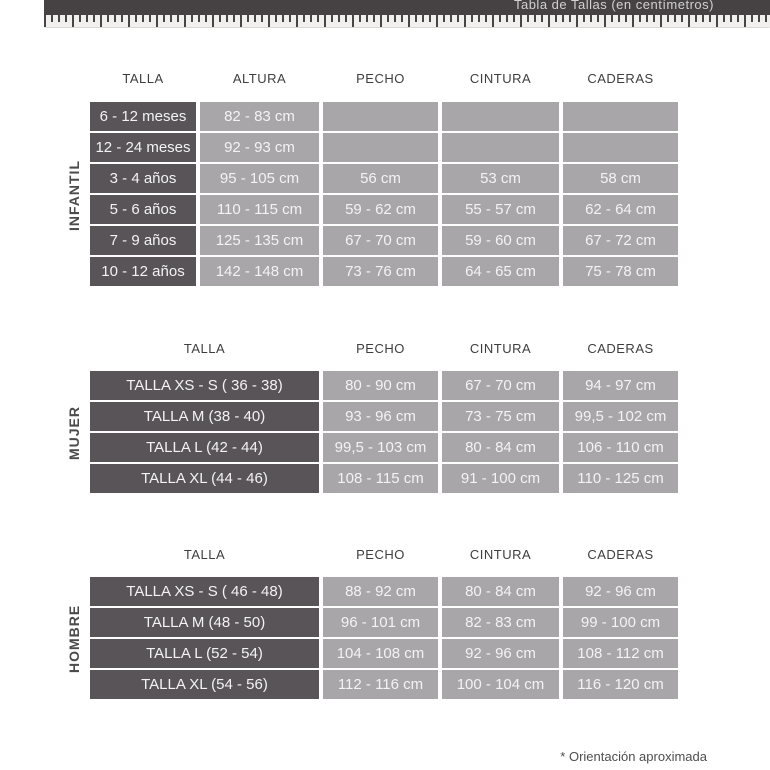  What do you see at coordinates (380, 478) in the screenshot?
I see `size-cell: 108 - 115 cm` at bounding box center [380, 478].